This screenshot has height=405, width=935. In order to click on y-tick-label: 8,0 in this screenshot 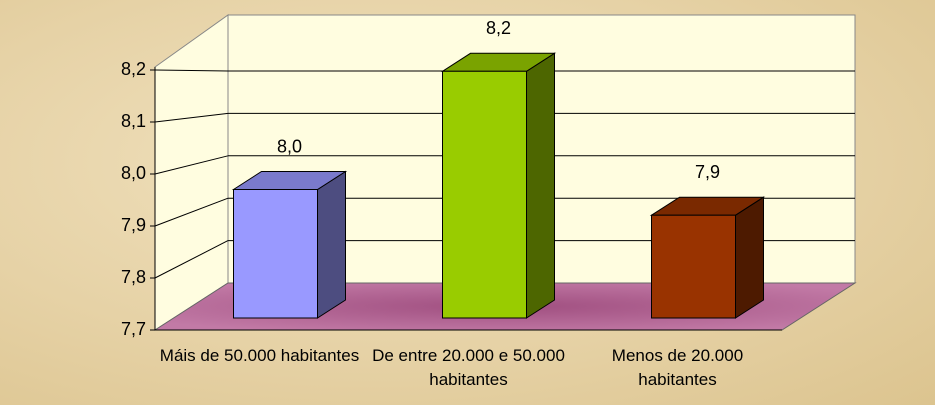, I will do `click(133, 173)`.